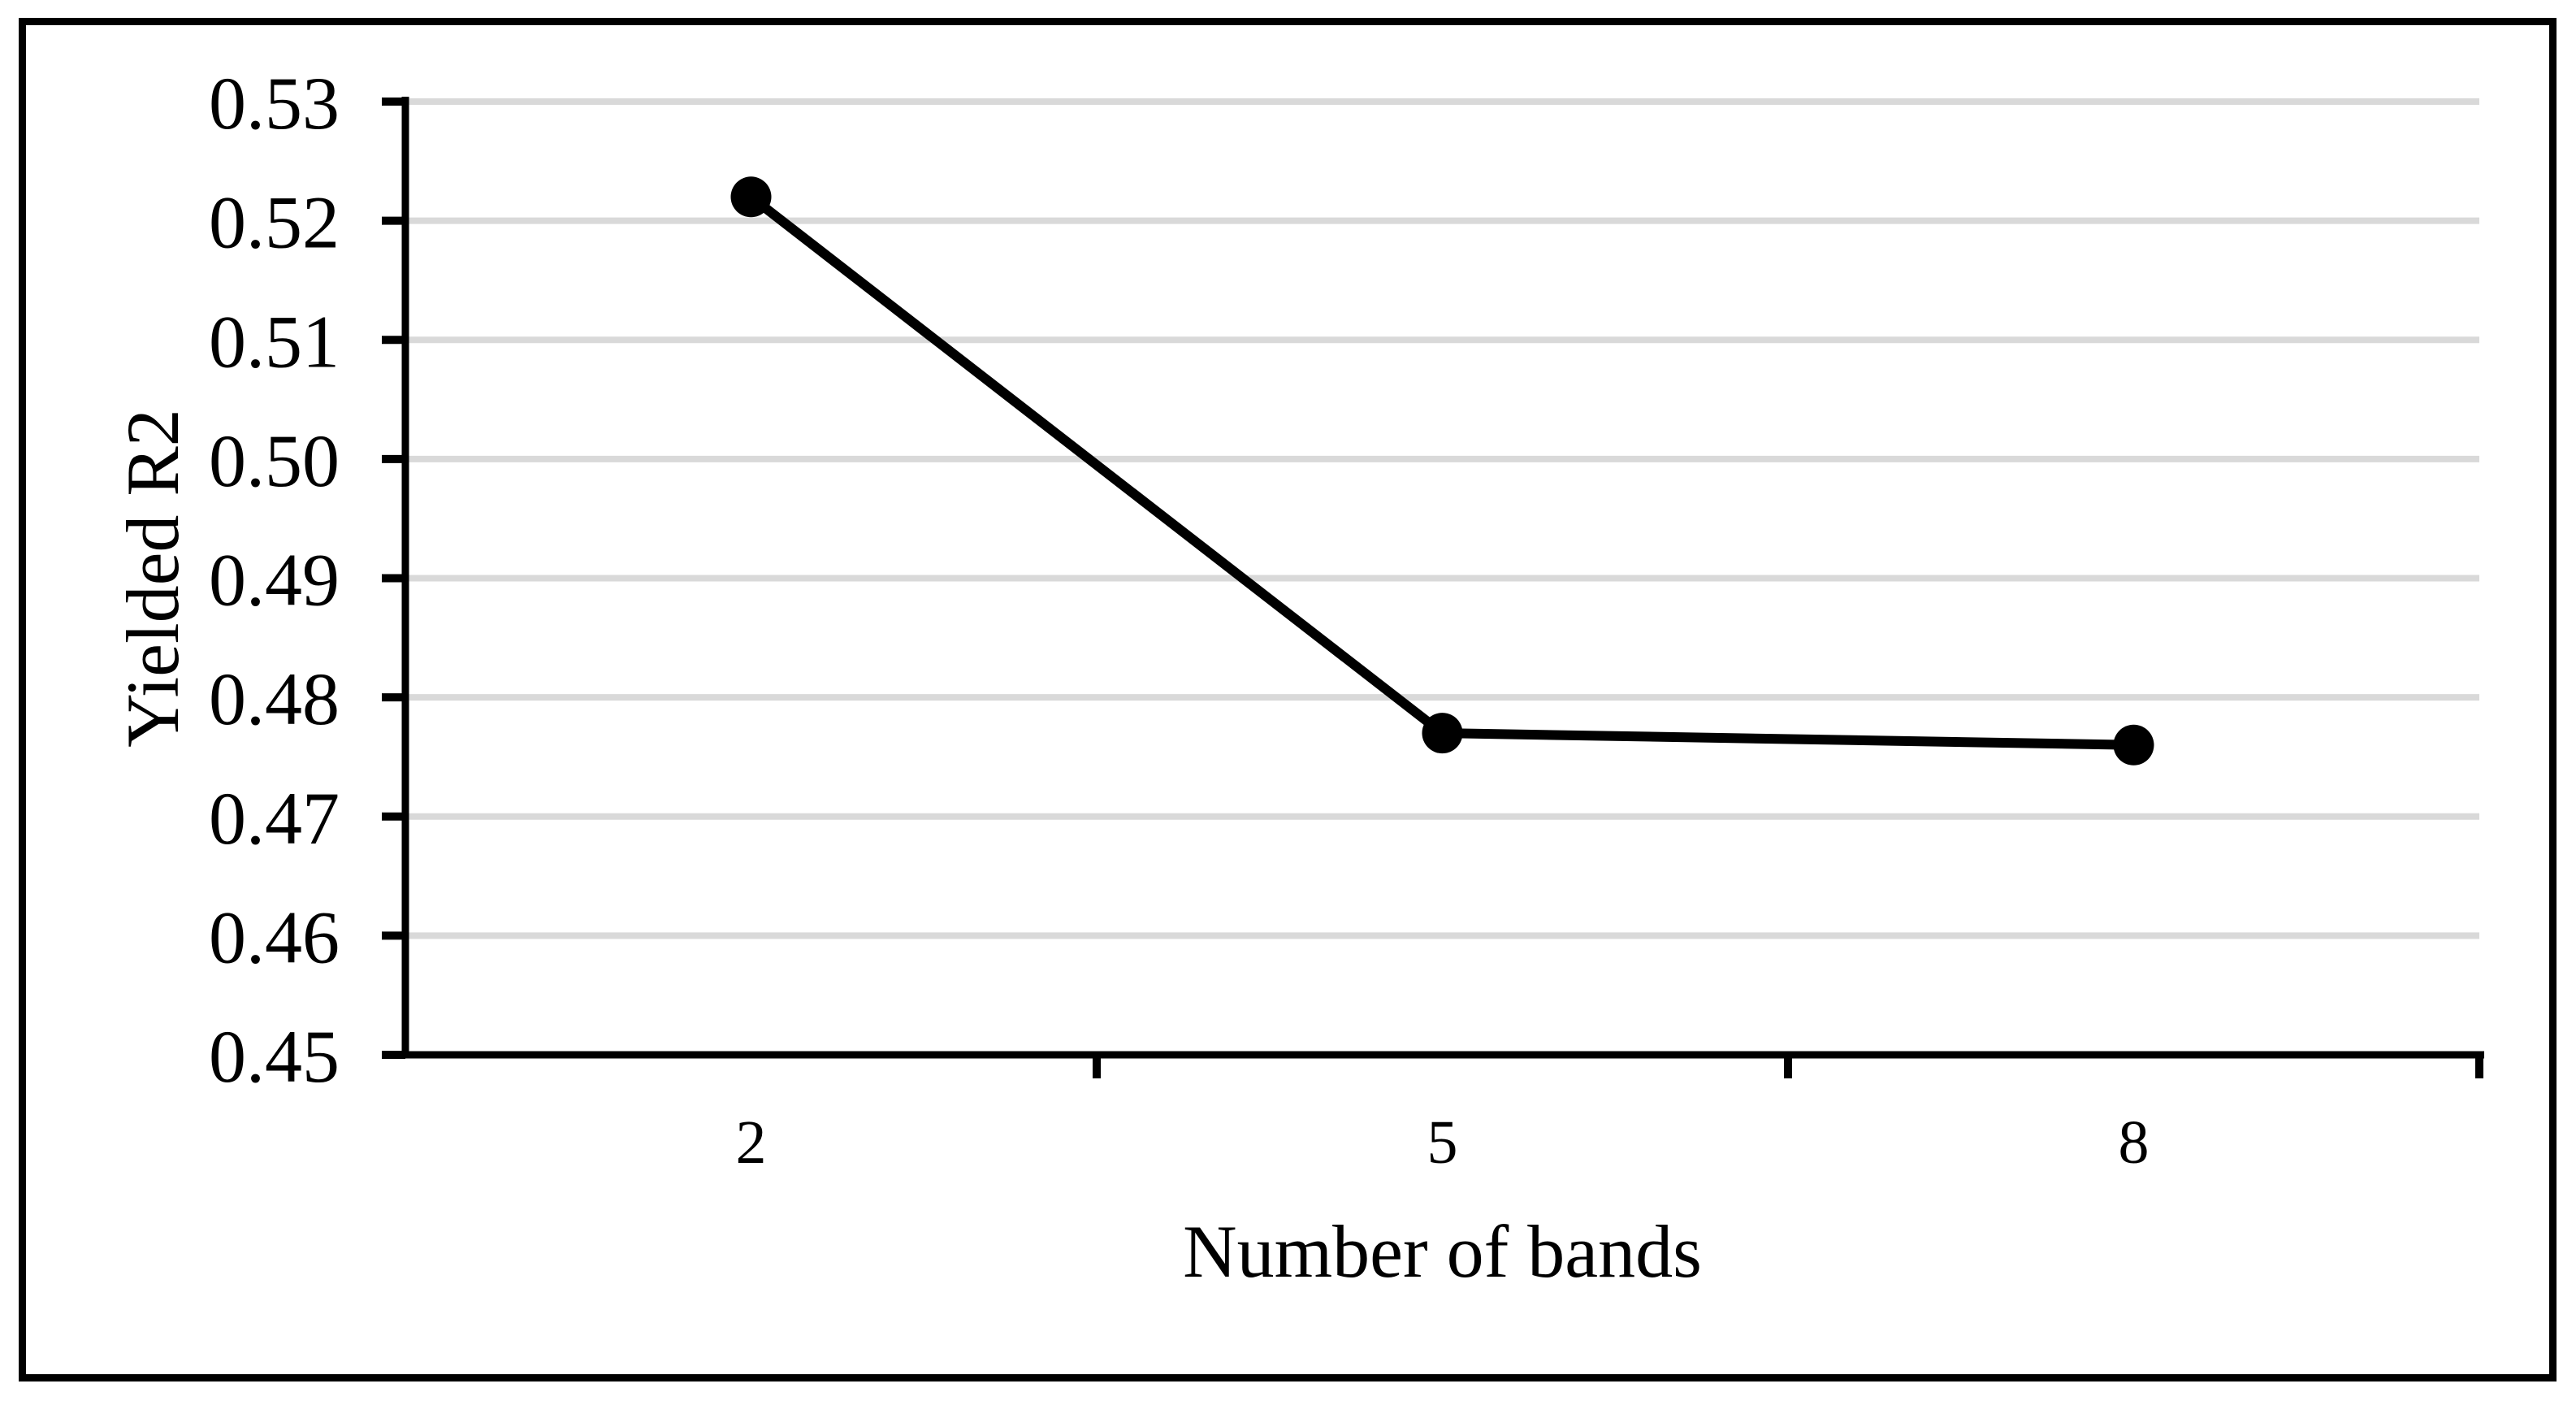 Image resolution: width=2576 pixels, height=1401 pixels. What do you see at coordinates (274, 222) in the screenshot?
I see `y-tick-label: 0.52` at bounding box center [274, 222].